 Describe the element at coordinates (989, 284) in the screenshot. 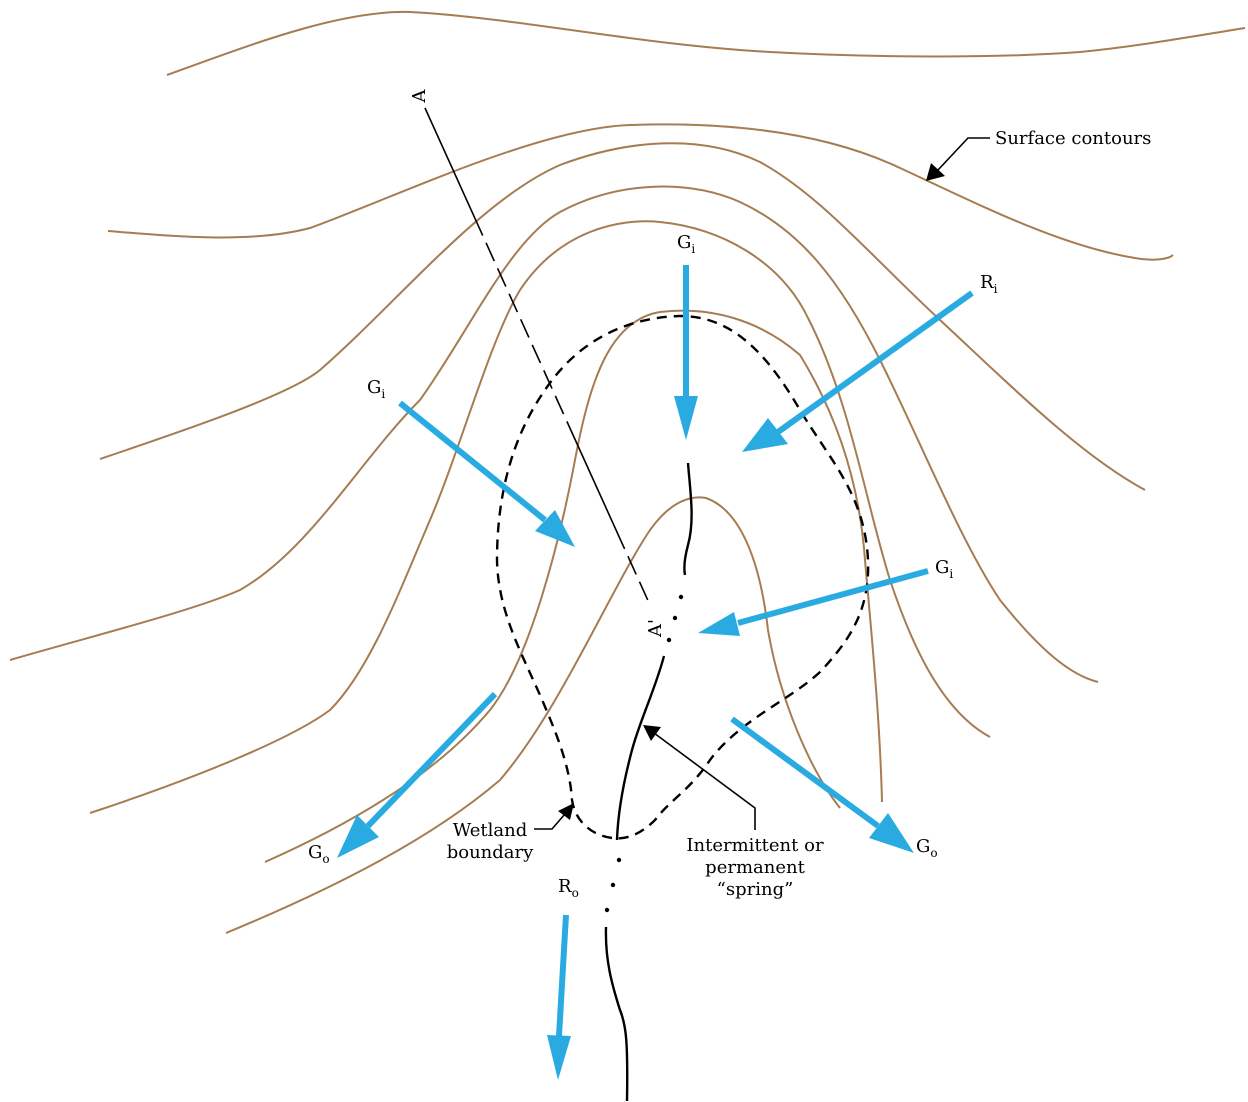

I see `ri-label: Ri` at that location.